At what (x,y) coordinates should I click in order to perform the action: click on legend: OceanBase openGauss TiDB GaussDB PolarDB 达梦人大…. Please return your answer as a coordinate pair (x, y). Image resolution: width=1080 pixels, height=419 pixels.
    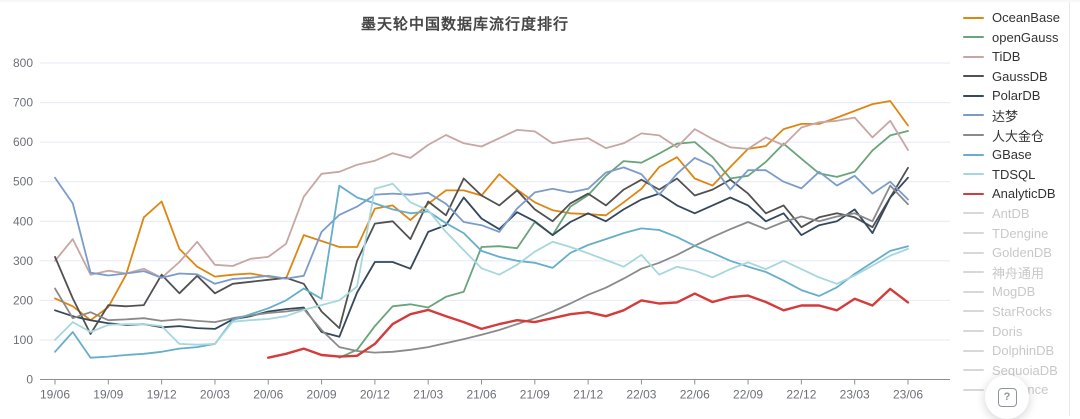
    Looking at the image, I should click on (1018, 206).